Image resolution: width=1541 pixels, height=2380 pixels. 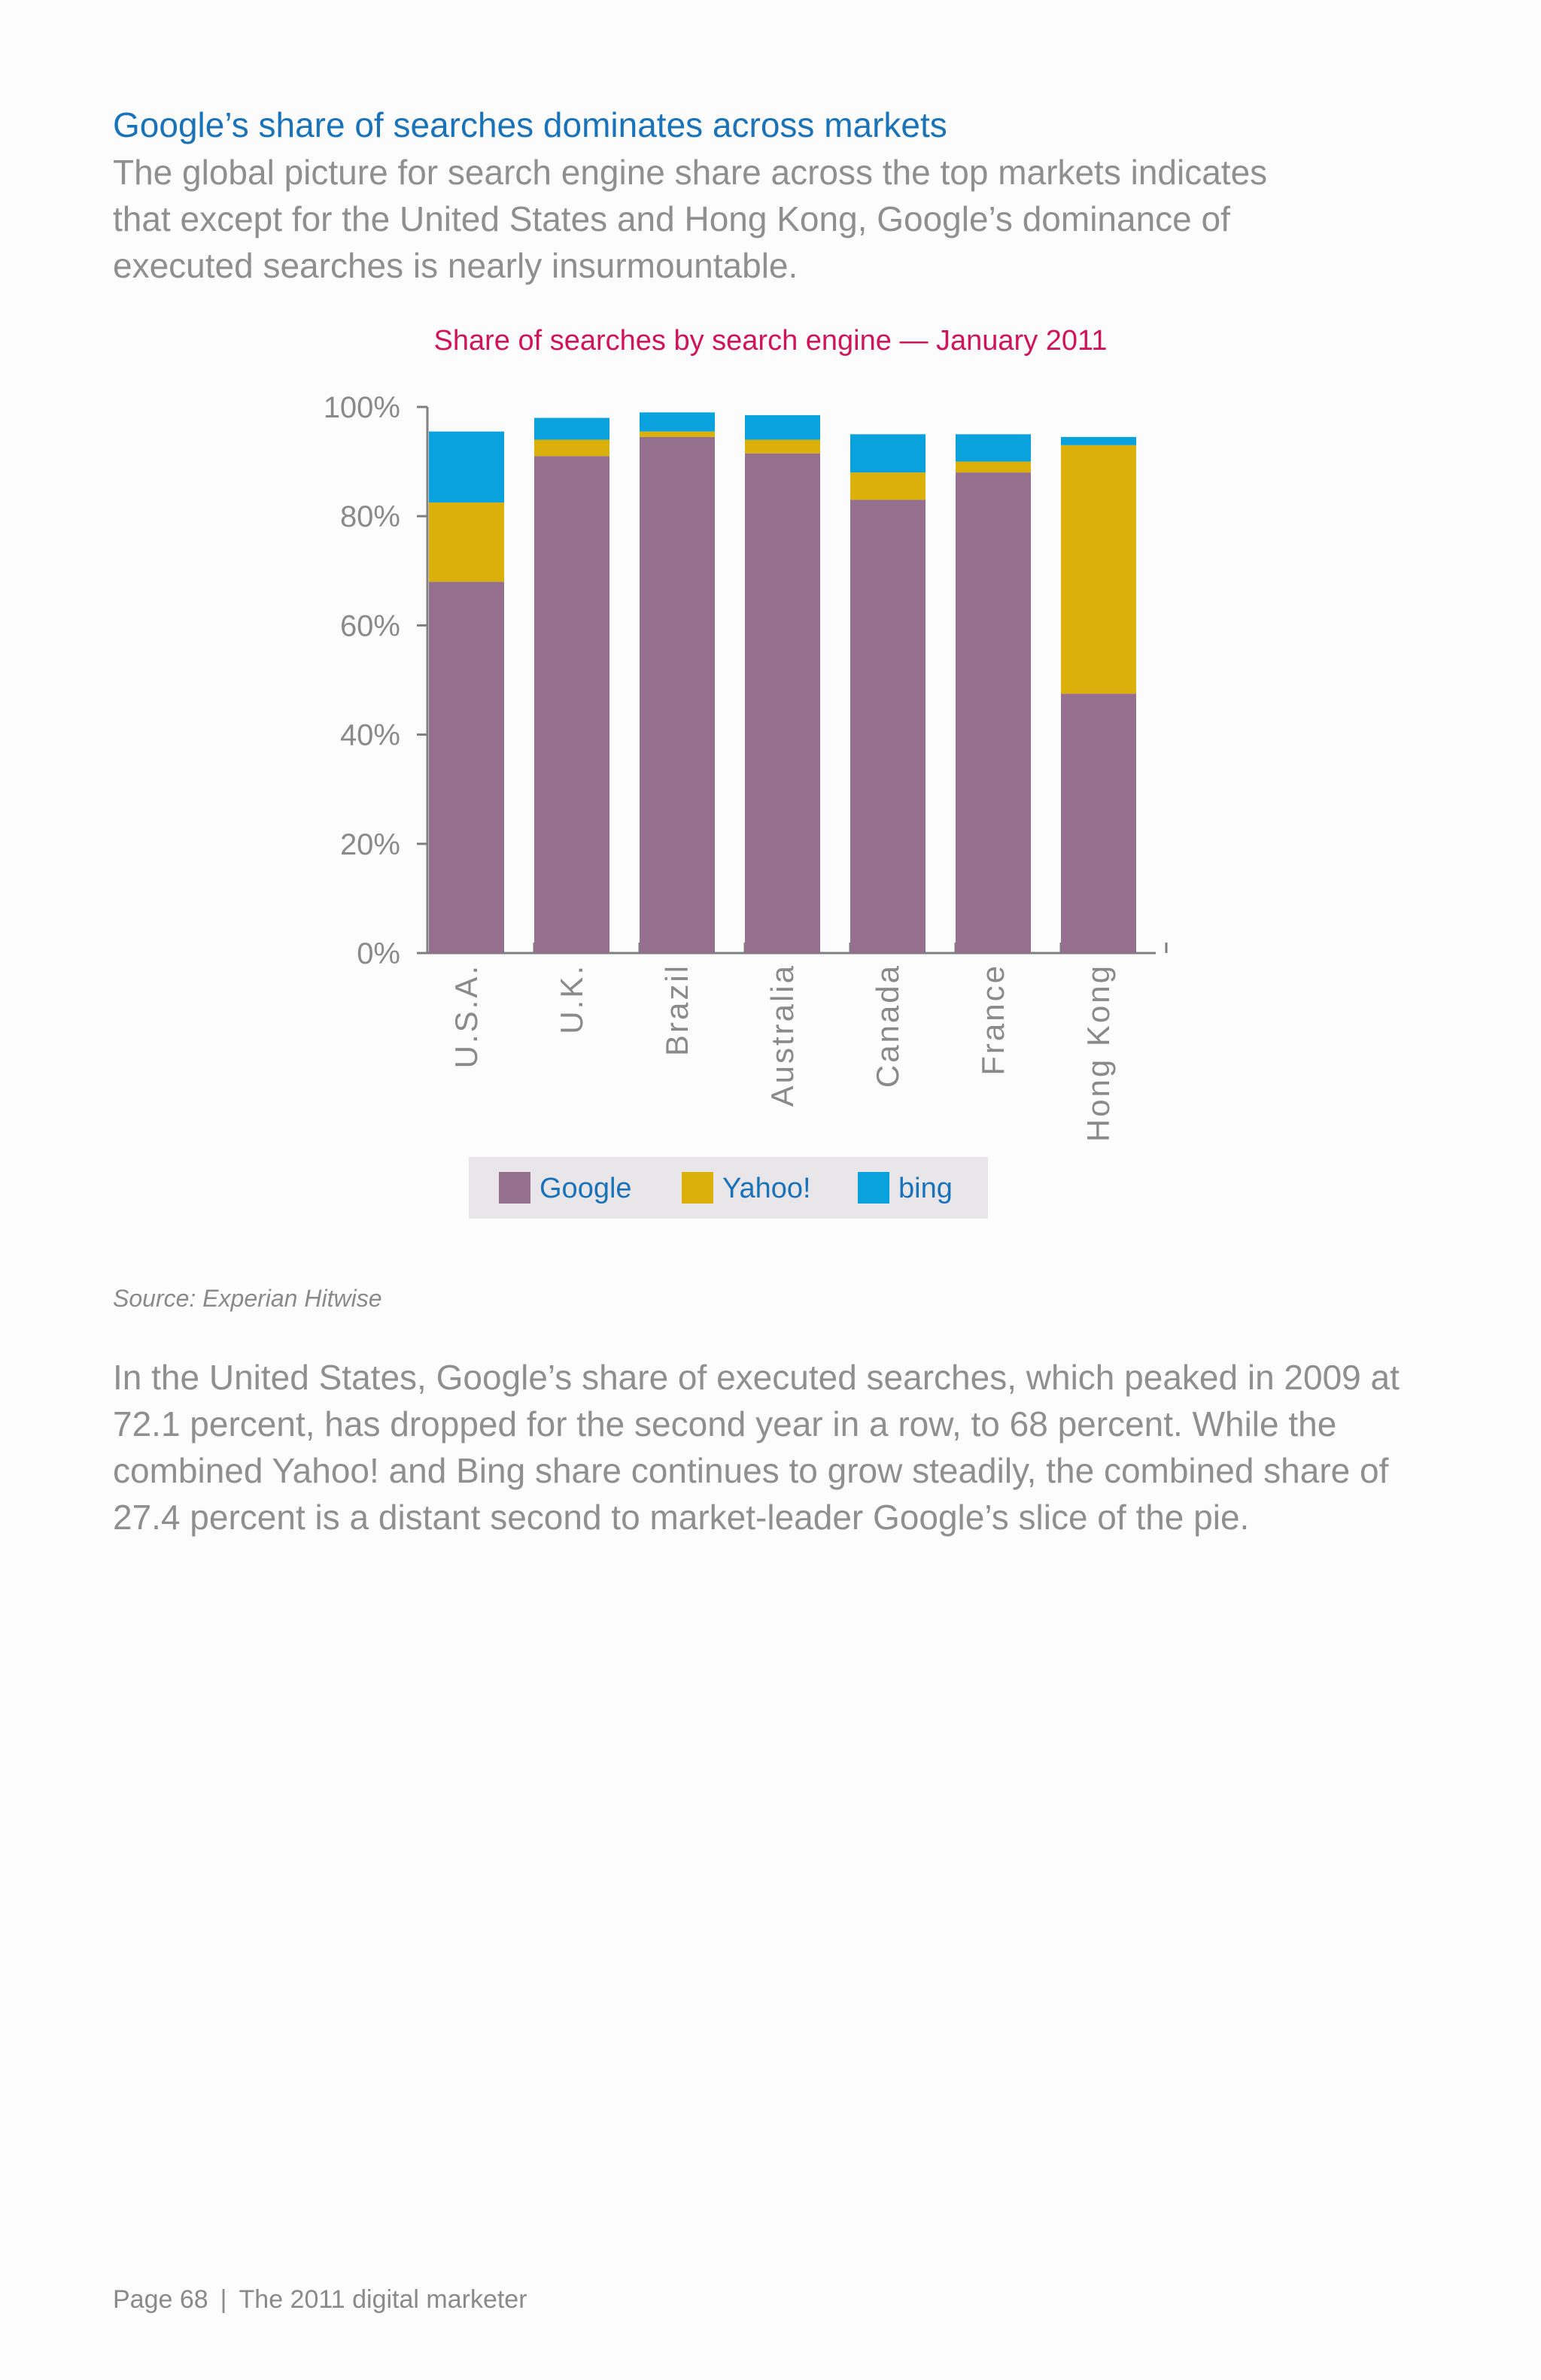 I want to click on x-tick-label: Brazil, so click(x=677, y=1010).